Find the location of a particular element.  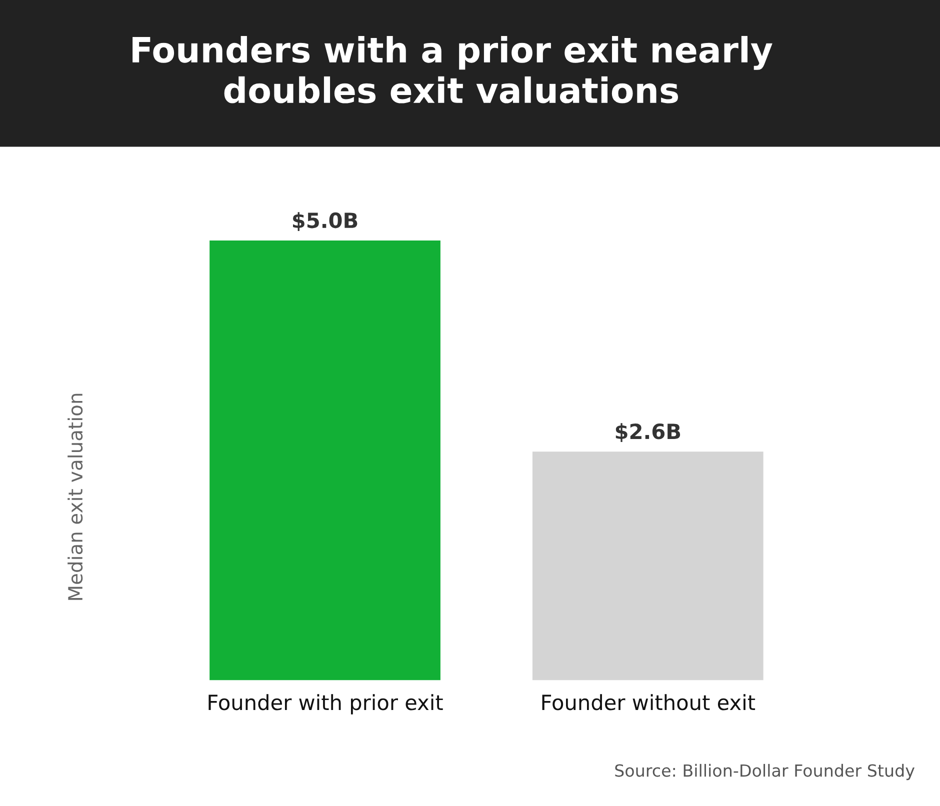

x-tick-label: Founder without exit is located at coordinates (649, 702).